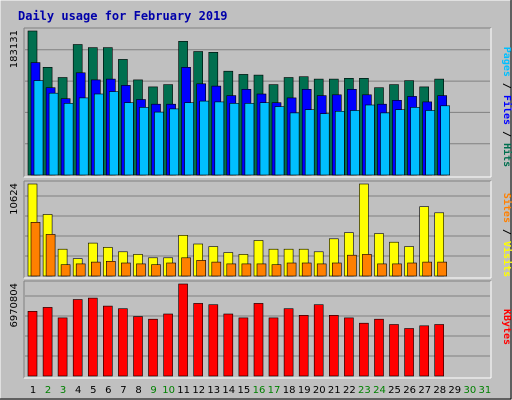 This screenshot has width=512, height=400. What do you see at coordinates (319, 390) in the screenshot?
I see `day-label-20: 20` at bounding box center [319, 390].